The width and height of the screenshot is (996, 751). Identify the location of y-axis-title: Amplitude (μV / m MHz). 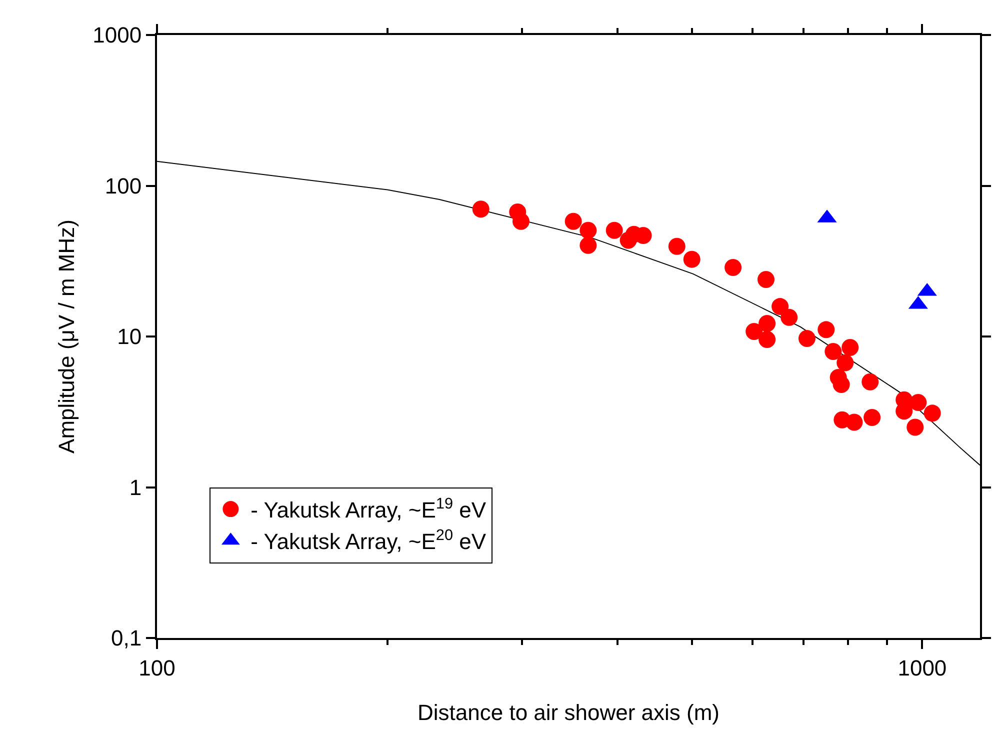
(66, 337).